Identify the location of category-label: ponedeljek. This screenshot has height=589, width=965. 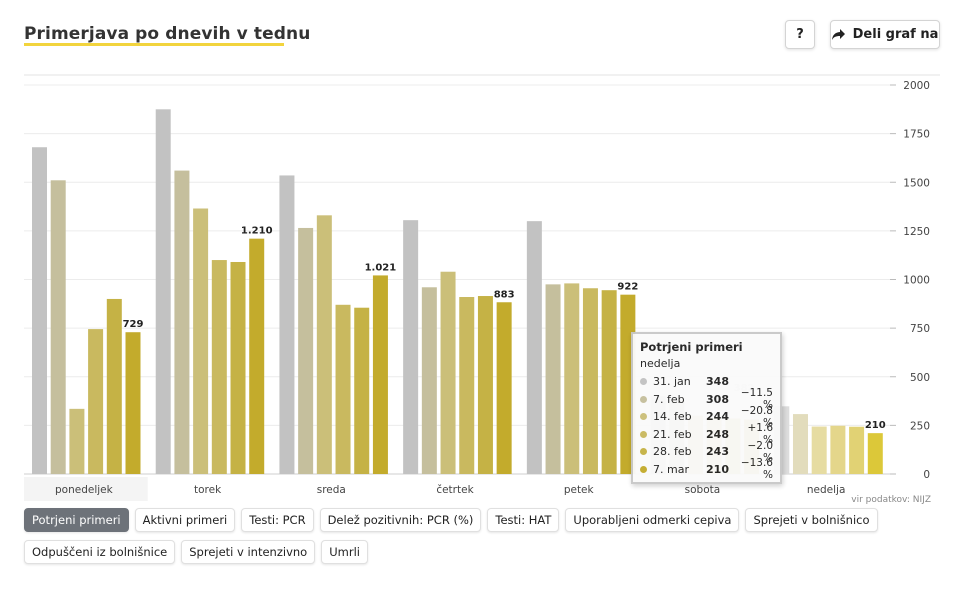
(84, 490).